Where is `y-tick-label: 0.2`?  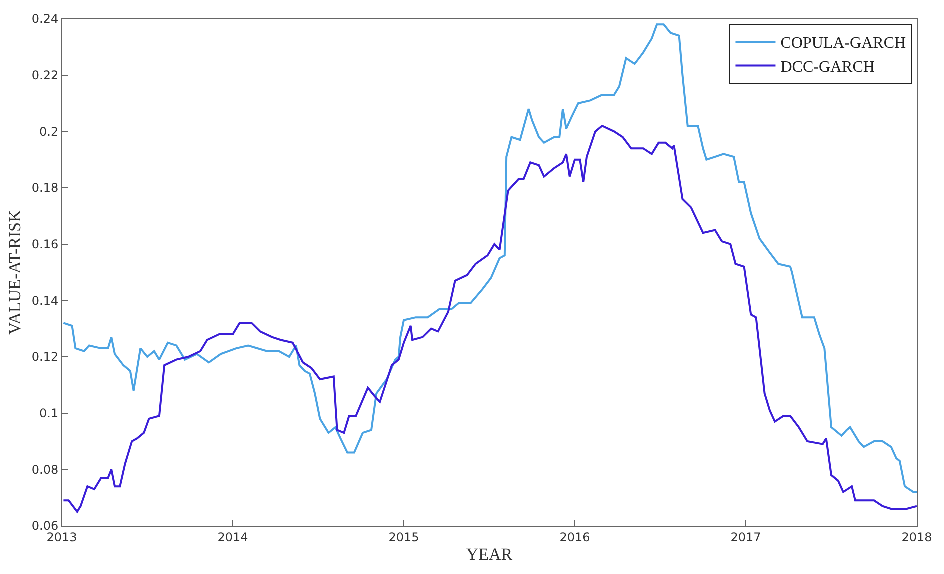 y-tick-label: 0.2 is located at coordinates (49, 131).